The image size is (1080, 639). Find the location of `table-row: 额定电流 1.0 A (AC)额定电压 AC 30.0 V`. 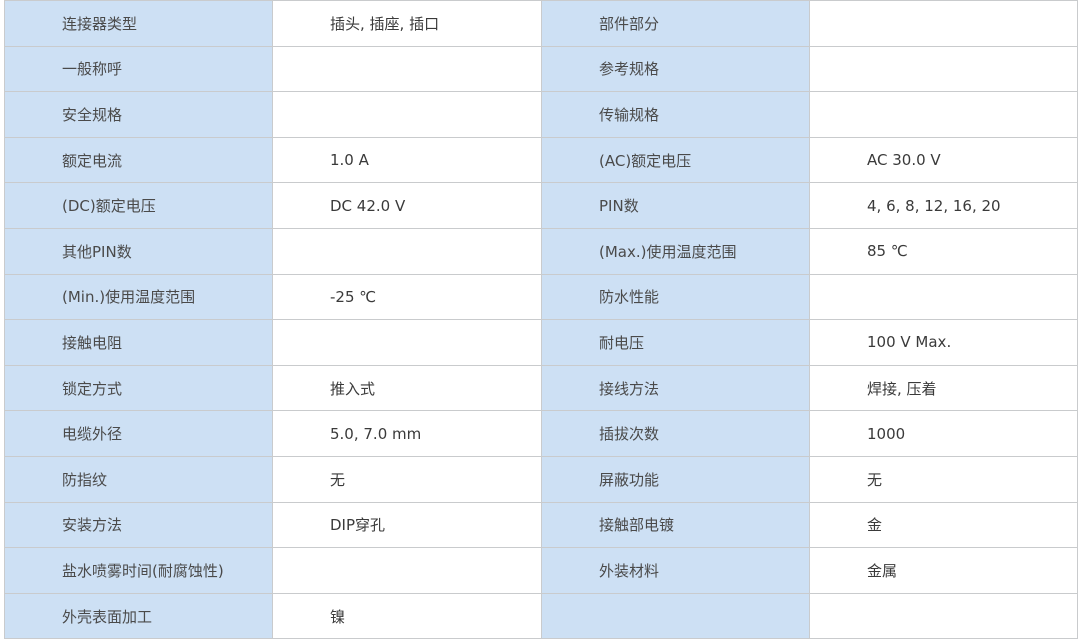

table-row: 额定电流 1.0 A (AC)额定电压 AC 30.0 V is located at coordinates (541, 160).